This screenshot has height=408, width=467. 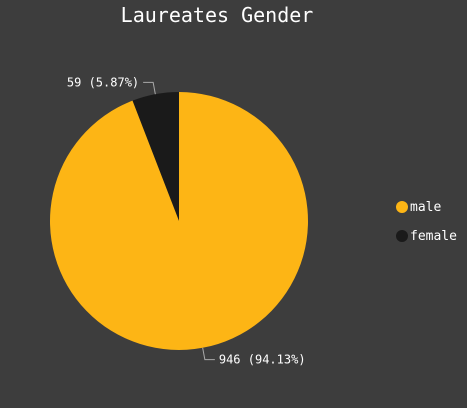 I want to click on data-label-male: 946 (94.13%), so click(x=262, y=360).